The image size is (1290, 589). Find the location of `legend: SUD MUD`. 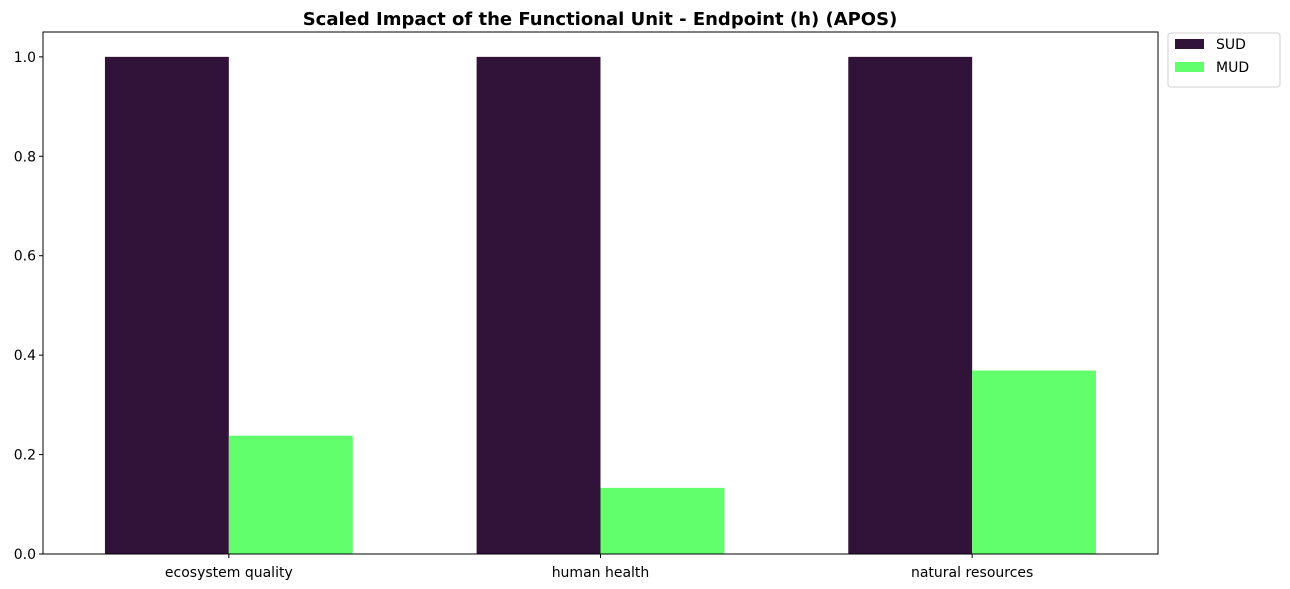

legend: SUD MUD is located at coordinates (1224, 60).